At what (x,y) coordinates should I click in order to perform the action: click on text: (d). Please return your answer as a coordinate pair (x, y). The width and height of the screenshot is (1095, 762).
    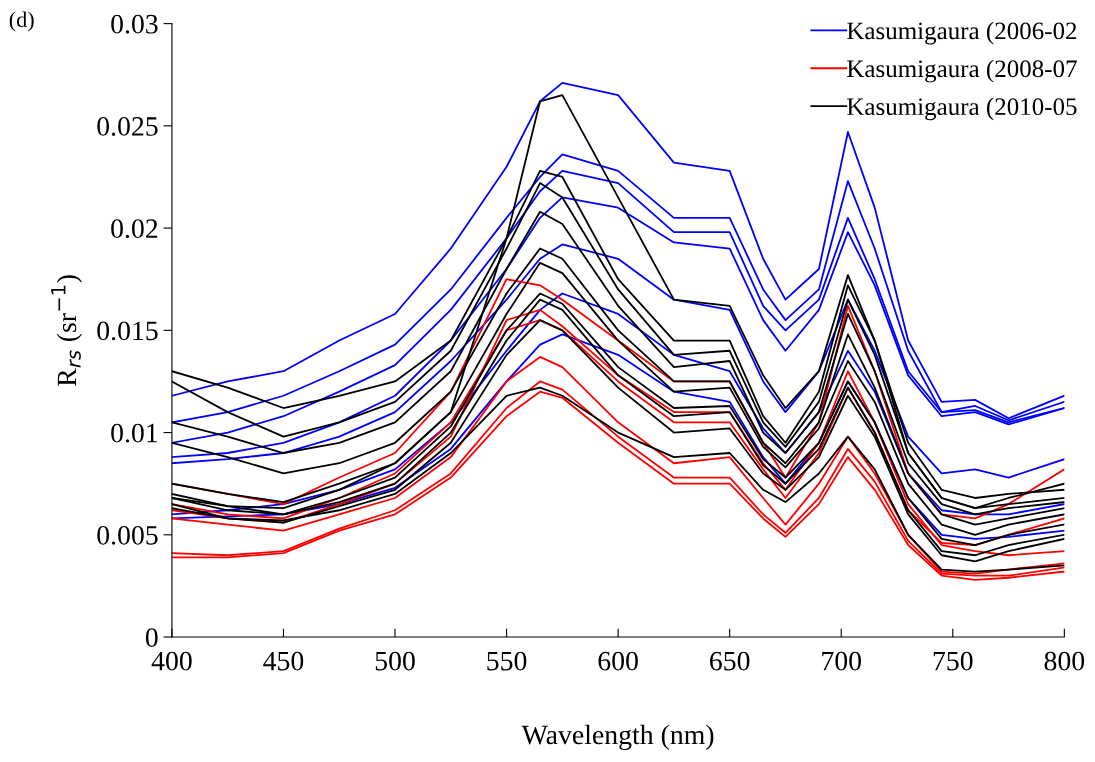
    Looking at the image, I should click on (21, 21).